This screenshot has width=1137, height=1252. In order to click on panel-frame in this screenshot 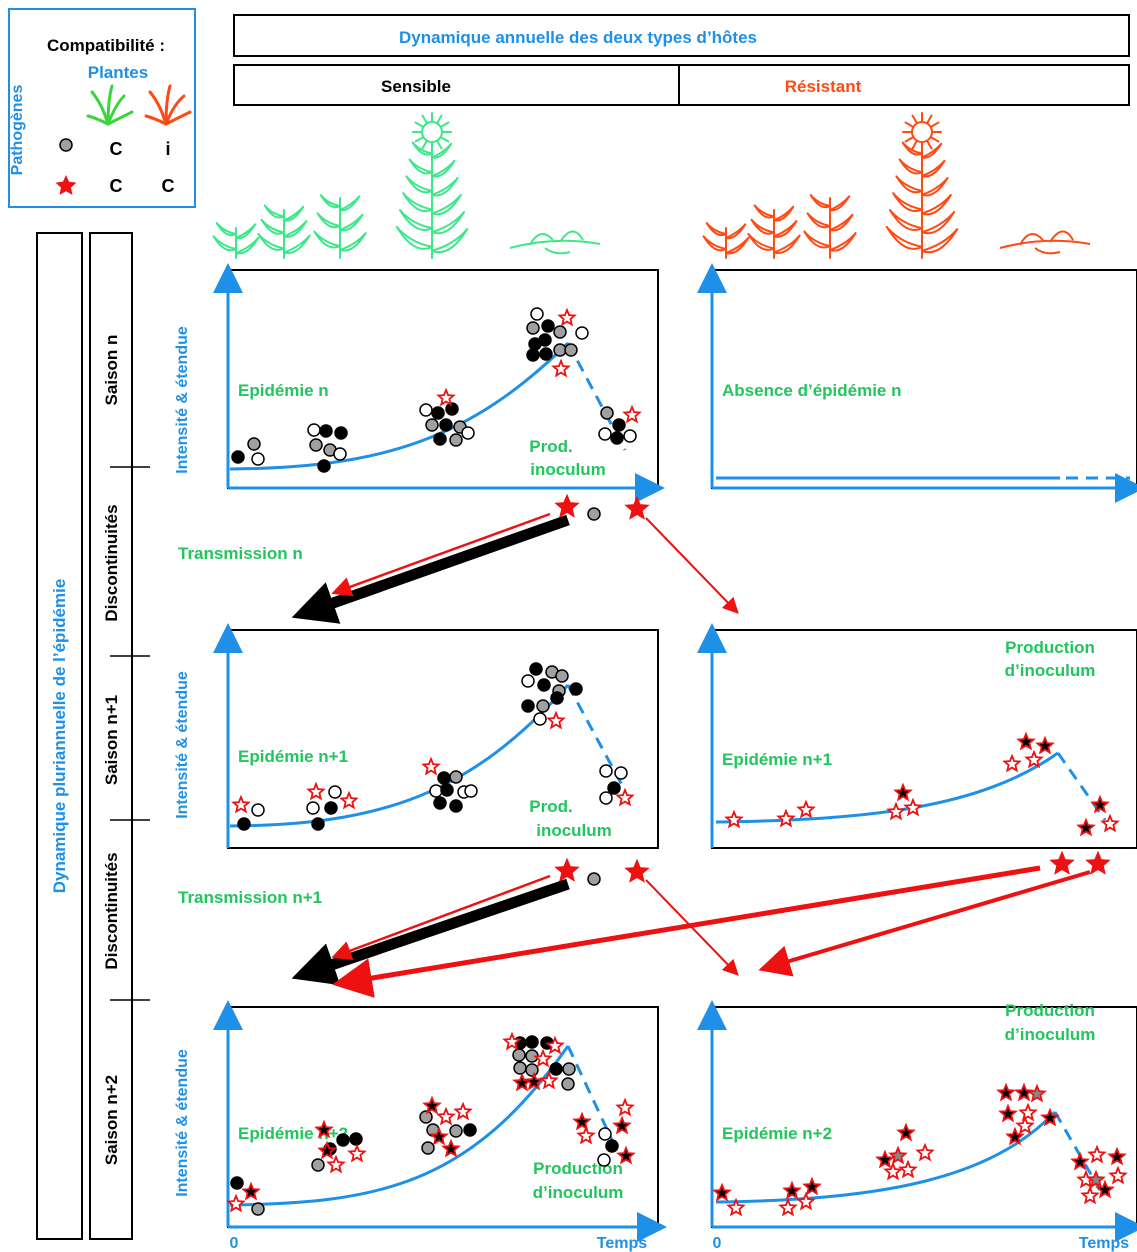, I will do `click(924, 1117)`.